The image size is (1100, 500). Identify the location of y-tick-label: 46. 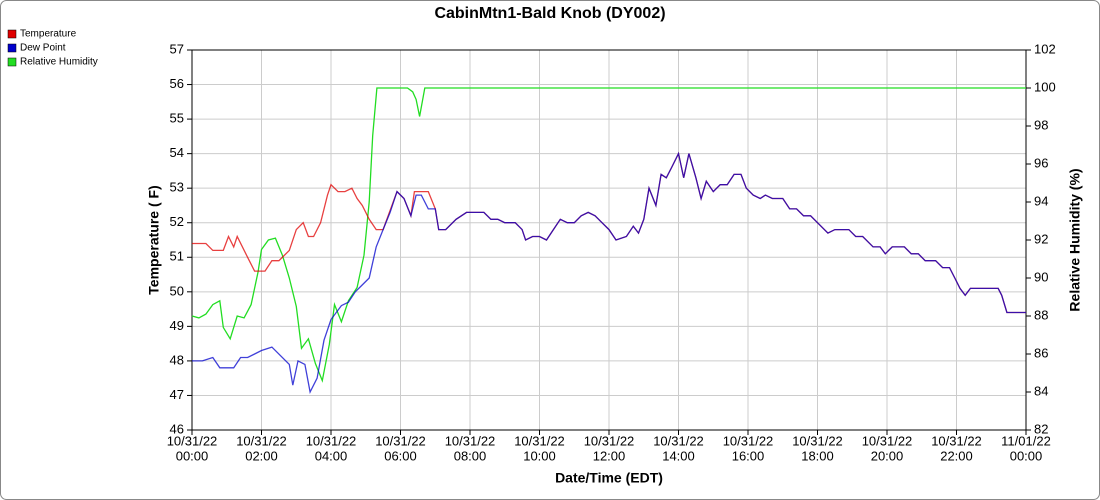
(177, 428).